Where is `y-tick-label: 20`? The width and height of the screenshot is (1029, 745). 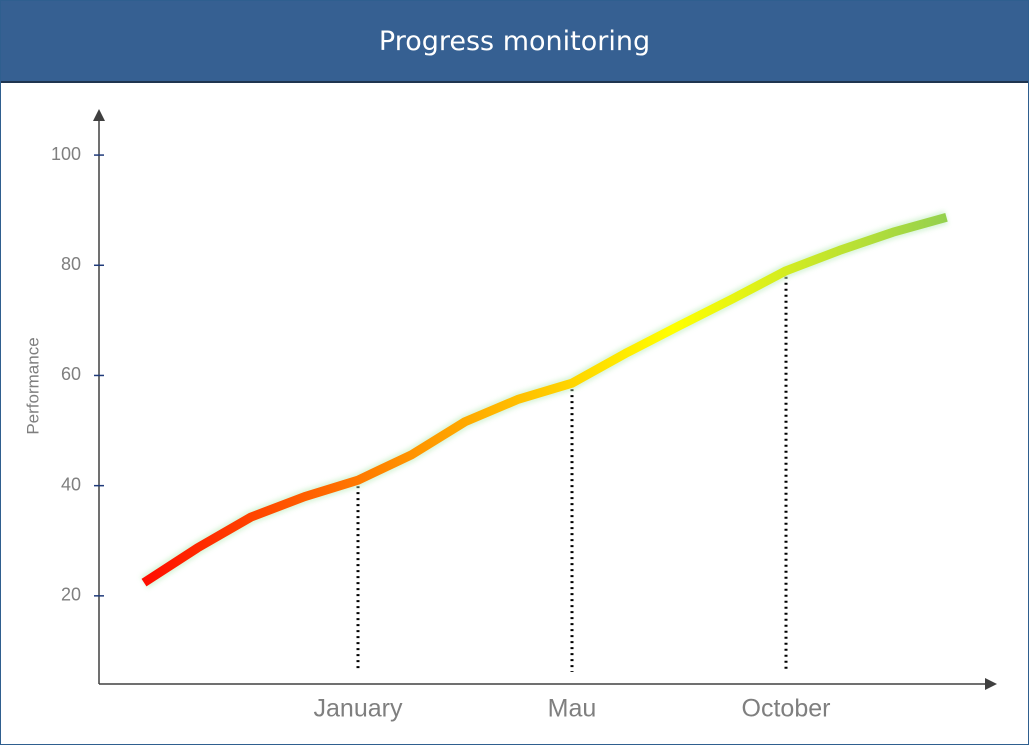
y-tick-label: 20 is located at coordinates (71, 595).